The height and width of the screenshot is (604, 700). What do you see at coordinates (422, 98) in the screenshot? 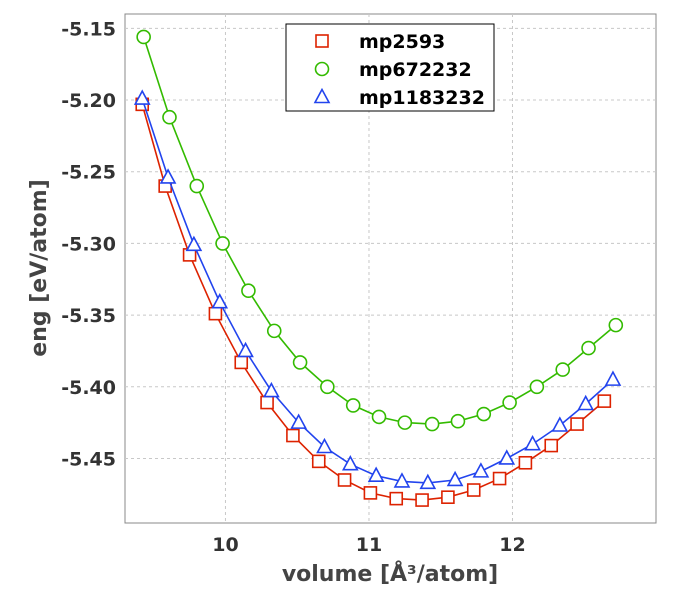
I see `legend-label: mp1183232` at bounding box center [422, 98].